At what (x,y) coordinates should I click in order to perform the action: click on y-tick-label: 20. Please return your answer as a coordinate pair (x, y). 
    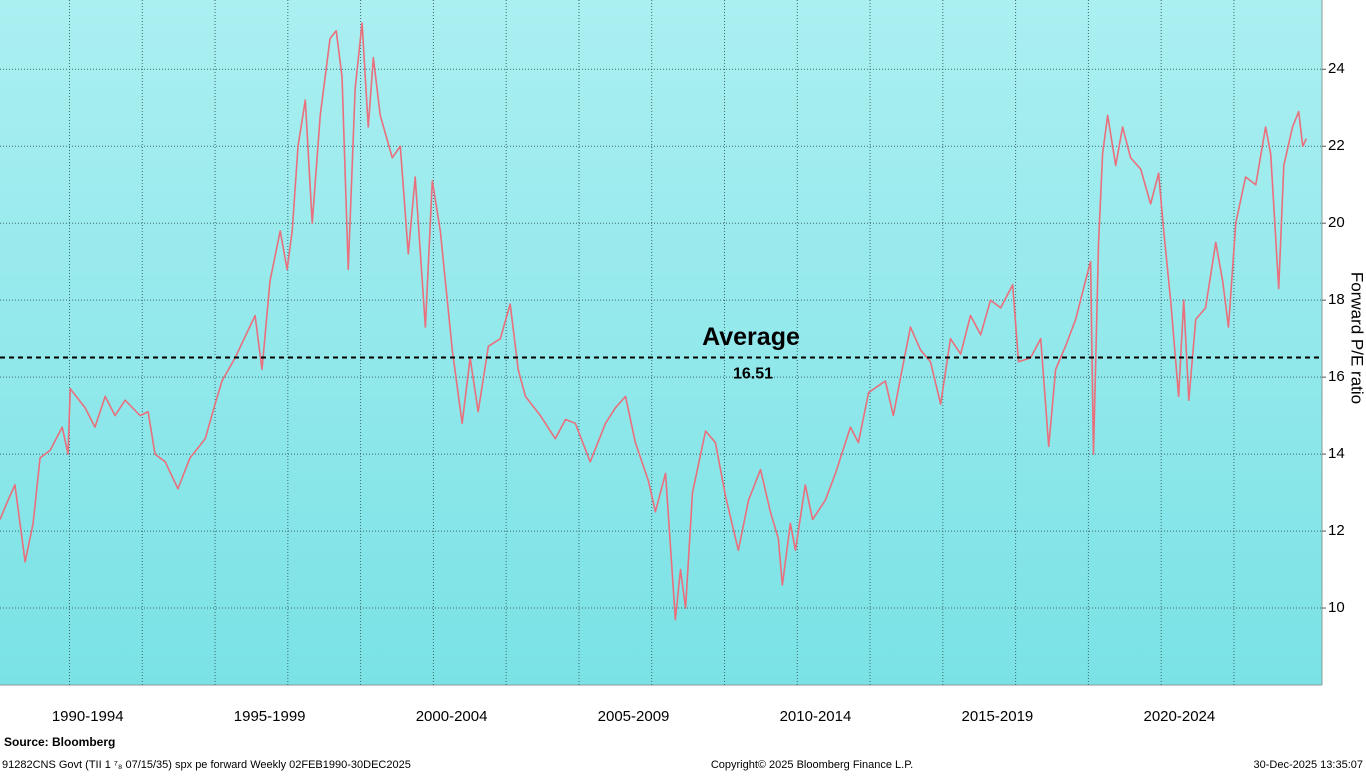
    Looking at the image, I should click on (1336, 222).